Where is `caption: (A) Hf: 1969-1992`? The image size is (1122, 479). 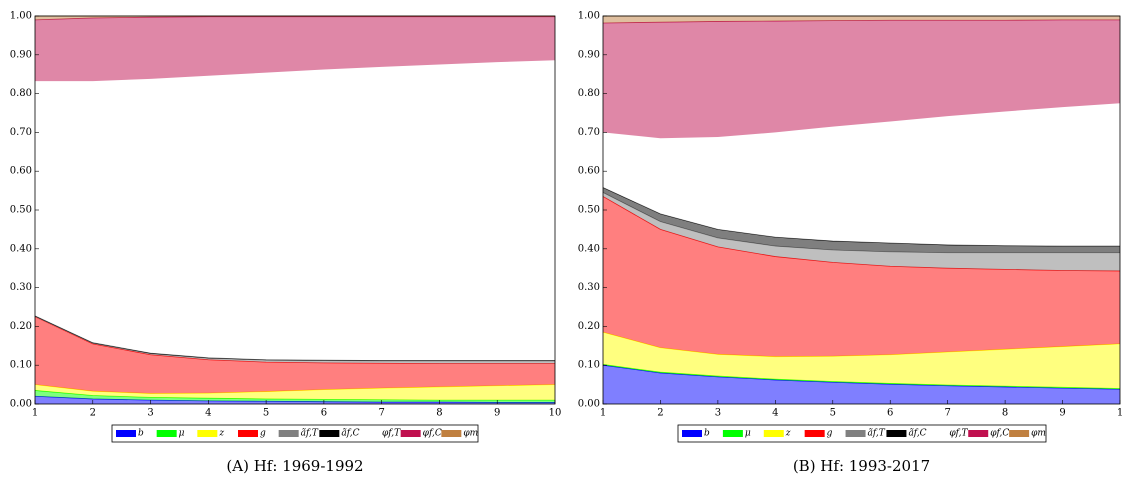
caption: (A) Hf: 1969-1992 is located at coordinates (294, 466).